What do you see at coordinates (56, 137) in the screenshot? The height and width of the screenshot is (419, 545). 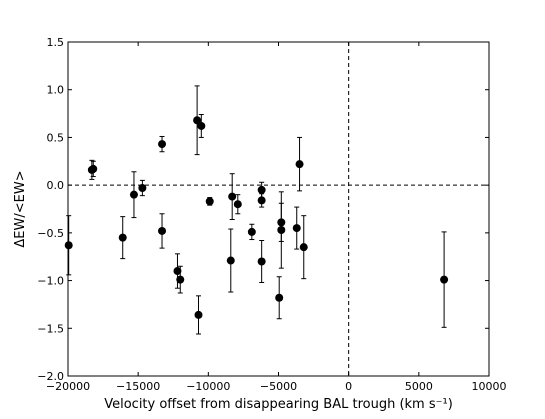 I see `y-tick-label: 0.5` at bounding box center [56, 137].